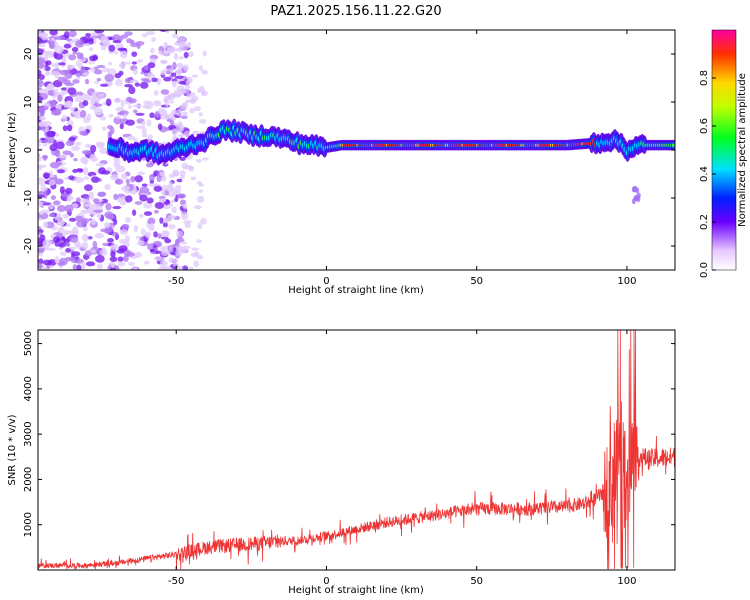 The image size is (750, 600). Describe the element at coordinates (704, 126) in the screenshot. I see `colorbar-tick-label: 0.6` at that location.